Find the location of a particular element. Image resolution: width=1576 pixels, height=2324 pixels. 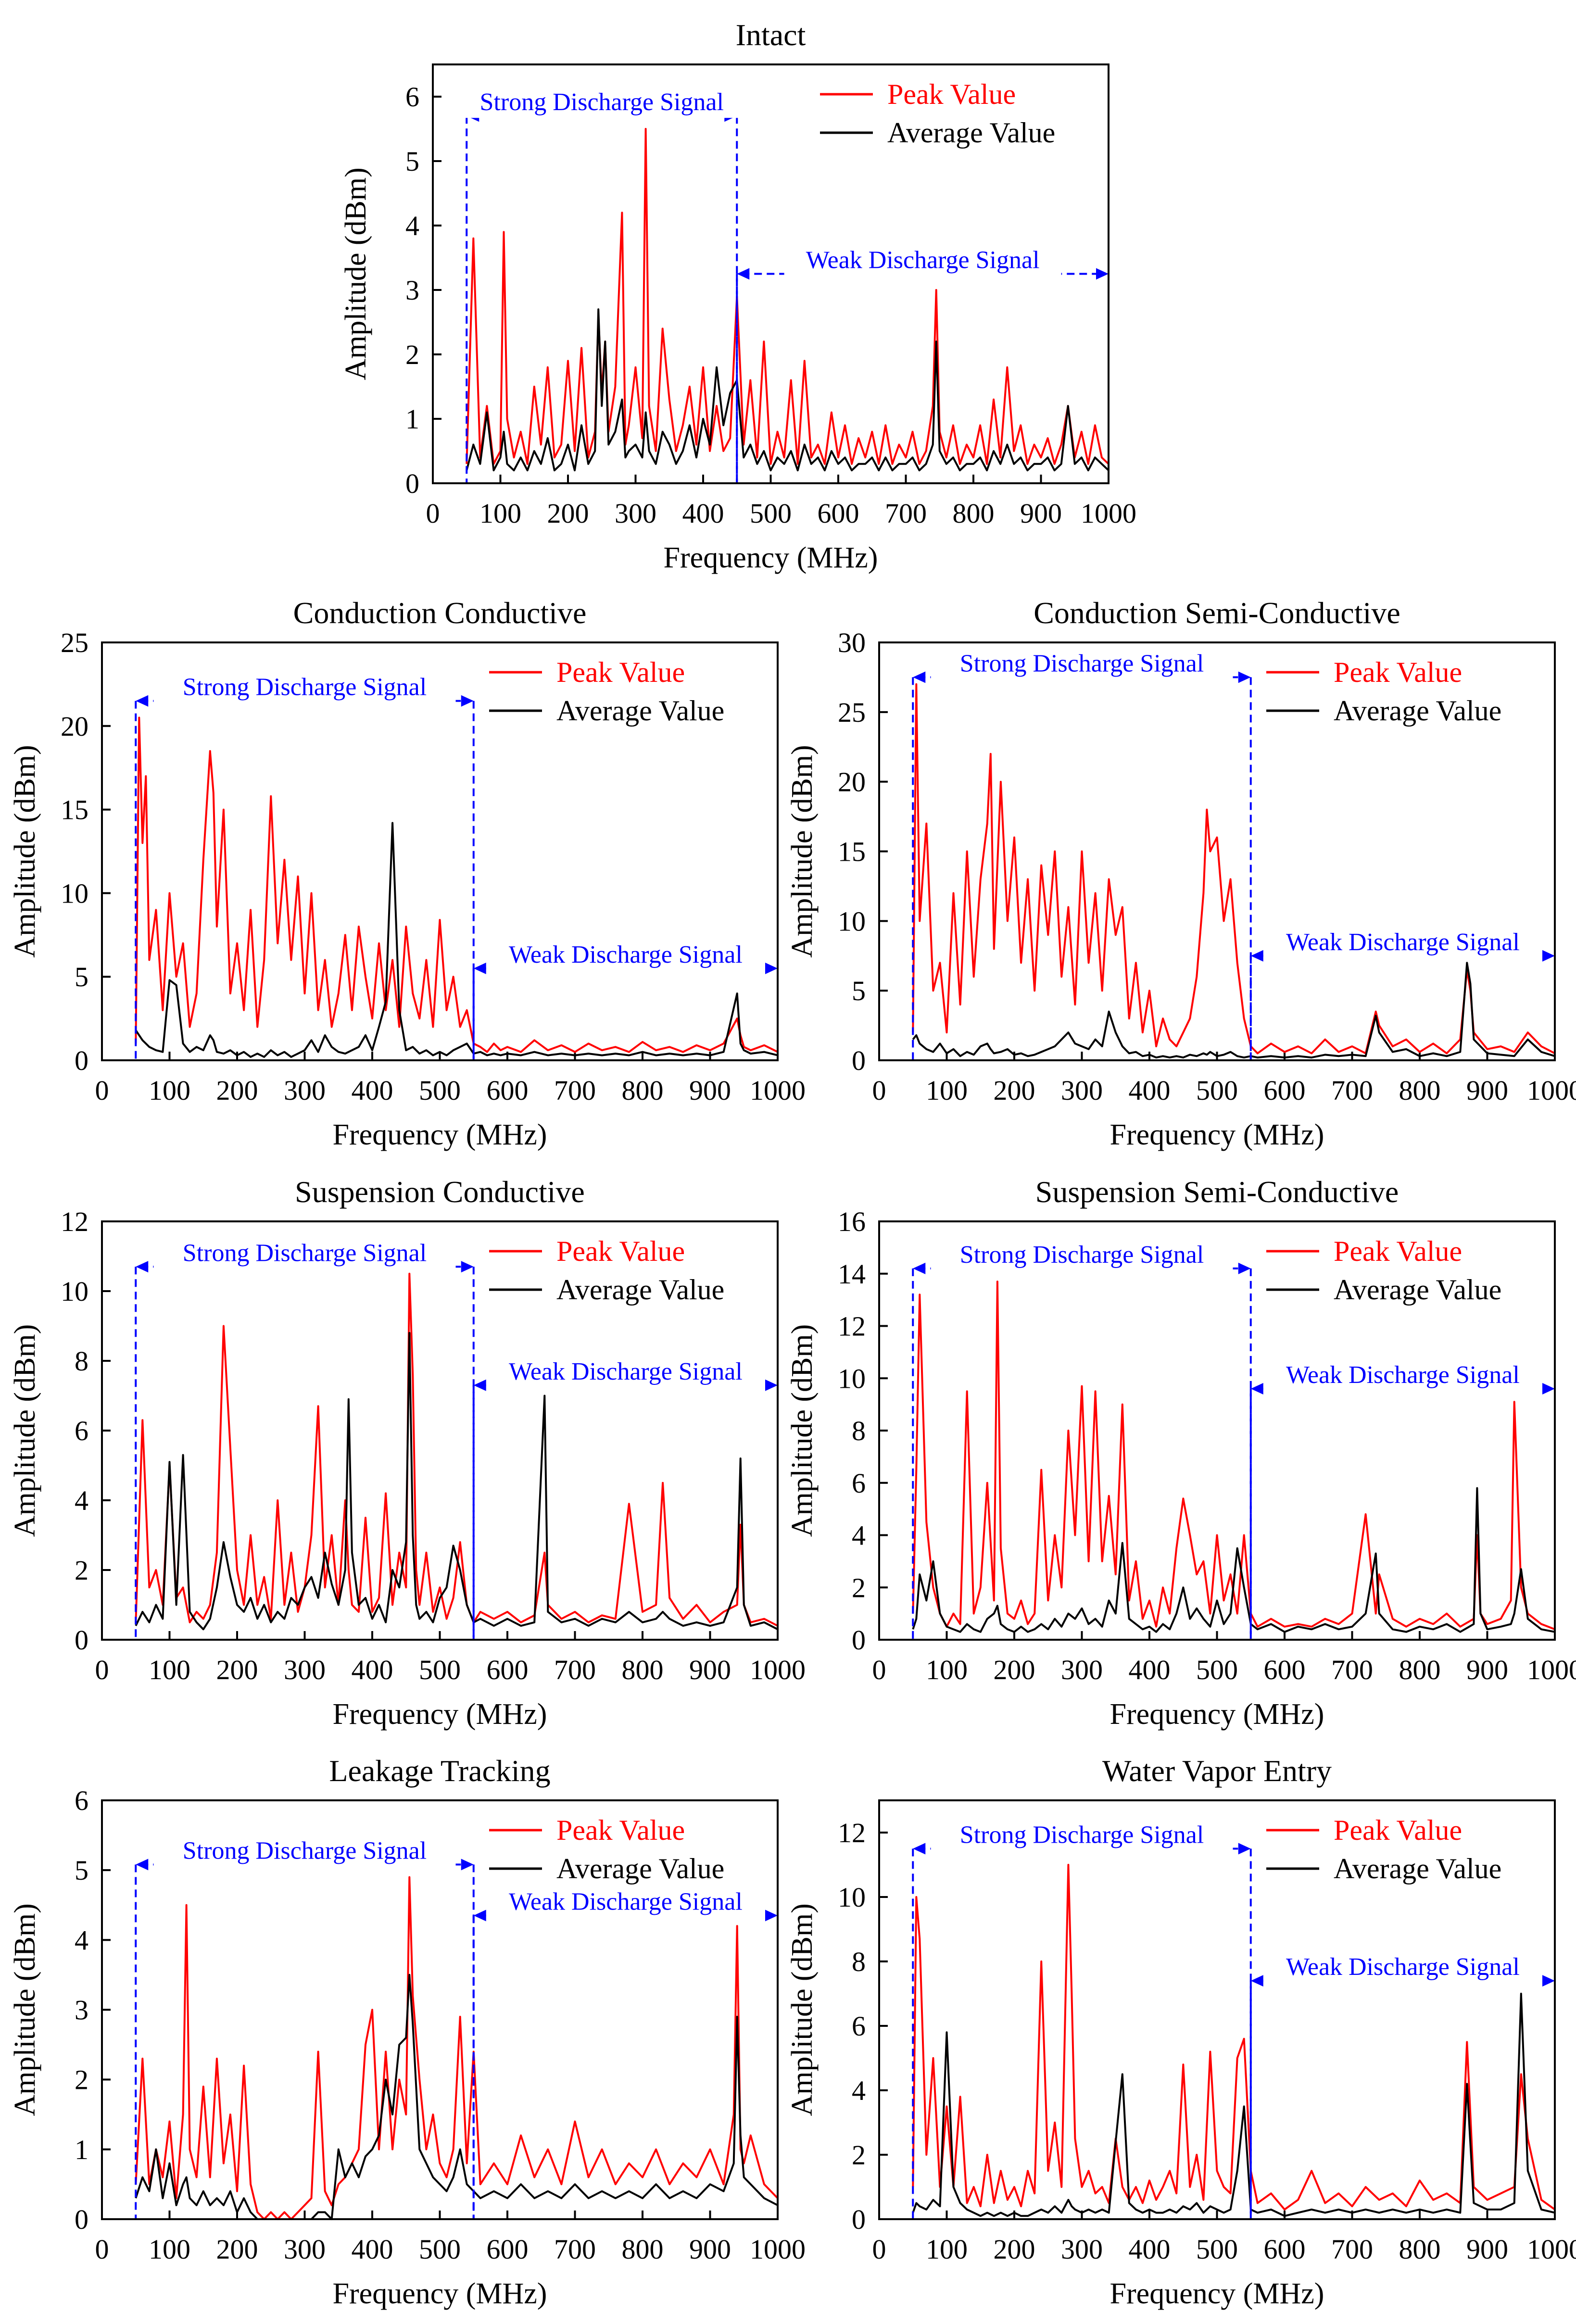

y-tick-label: 14 is located at coordinates (852, 1274).